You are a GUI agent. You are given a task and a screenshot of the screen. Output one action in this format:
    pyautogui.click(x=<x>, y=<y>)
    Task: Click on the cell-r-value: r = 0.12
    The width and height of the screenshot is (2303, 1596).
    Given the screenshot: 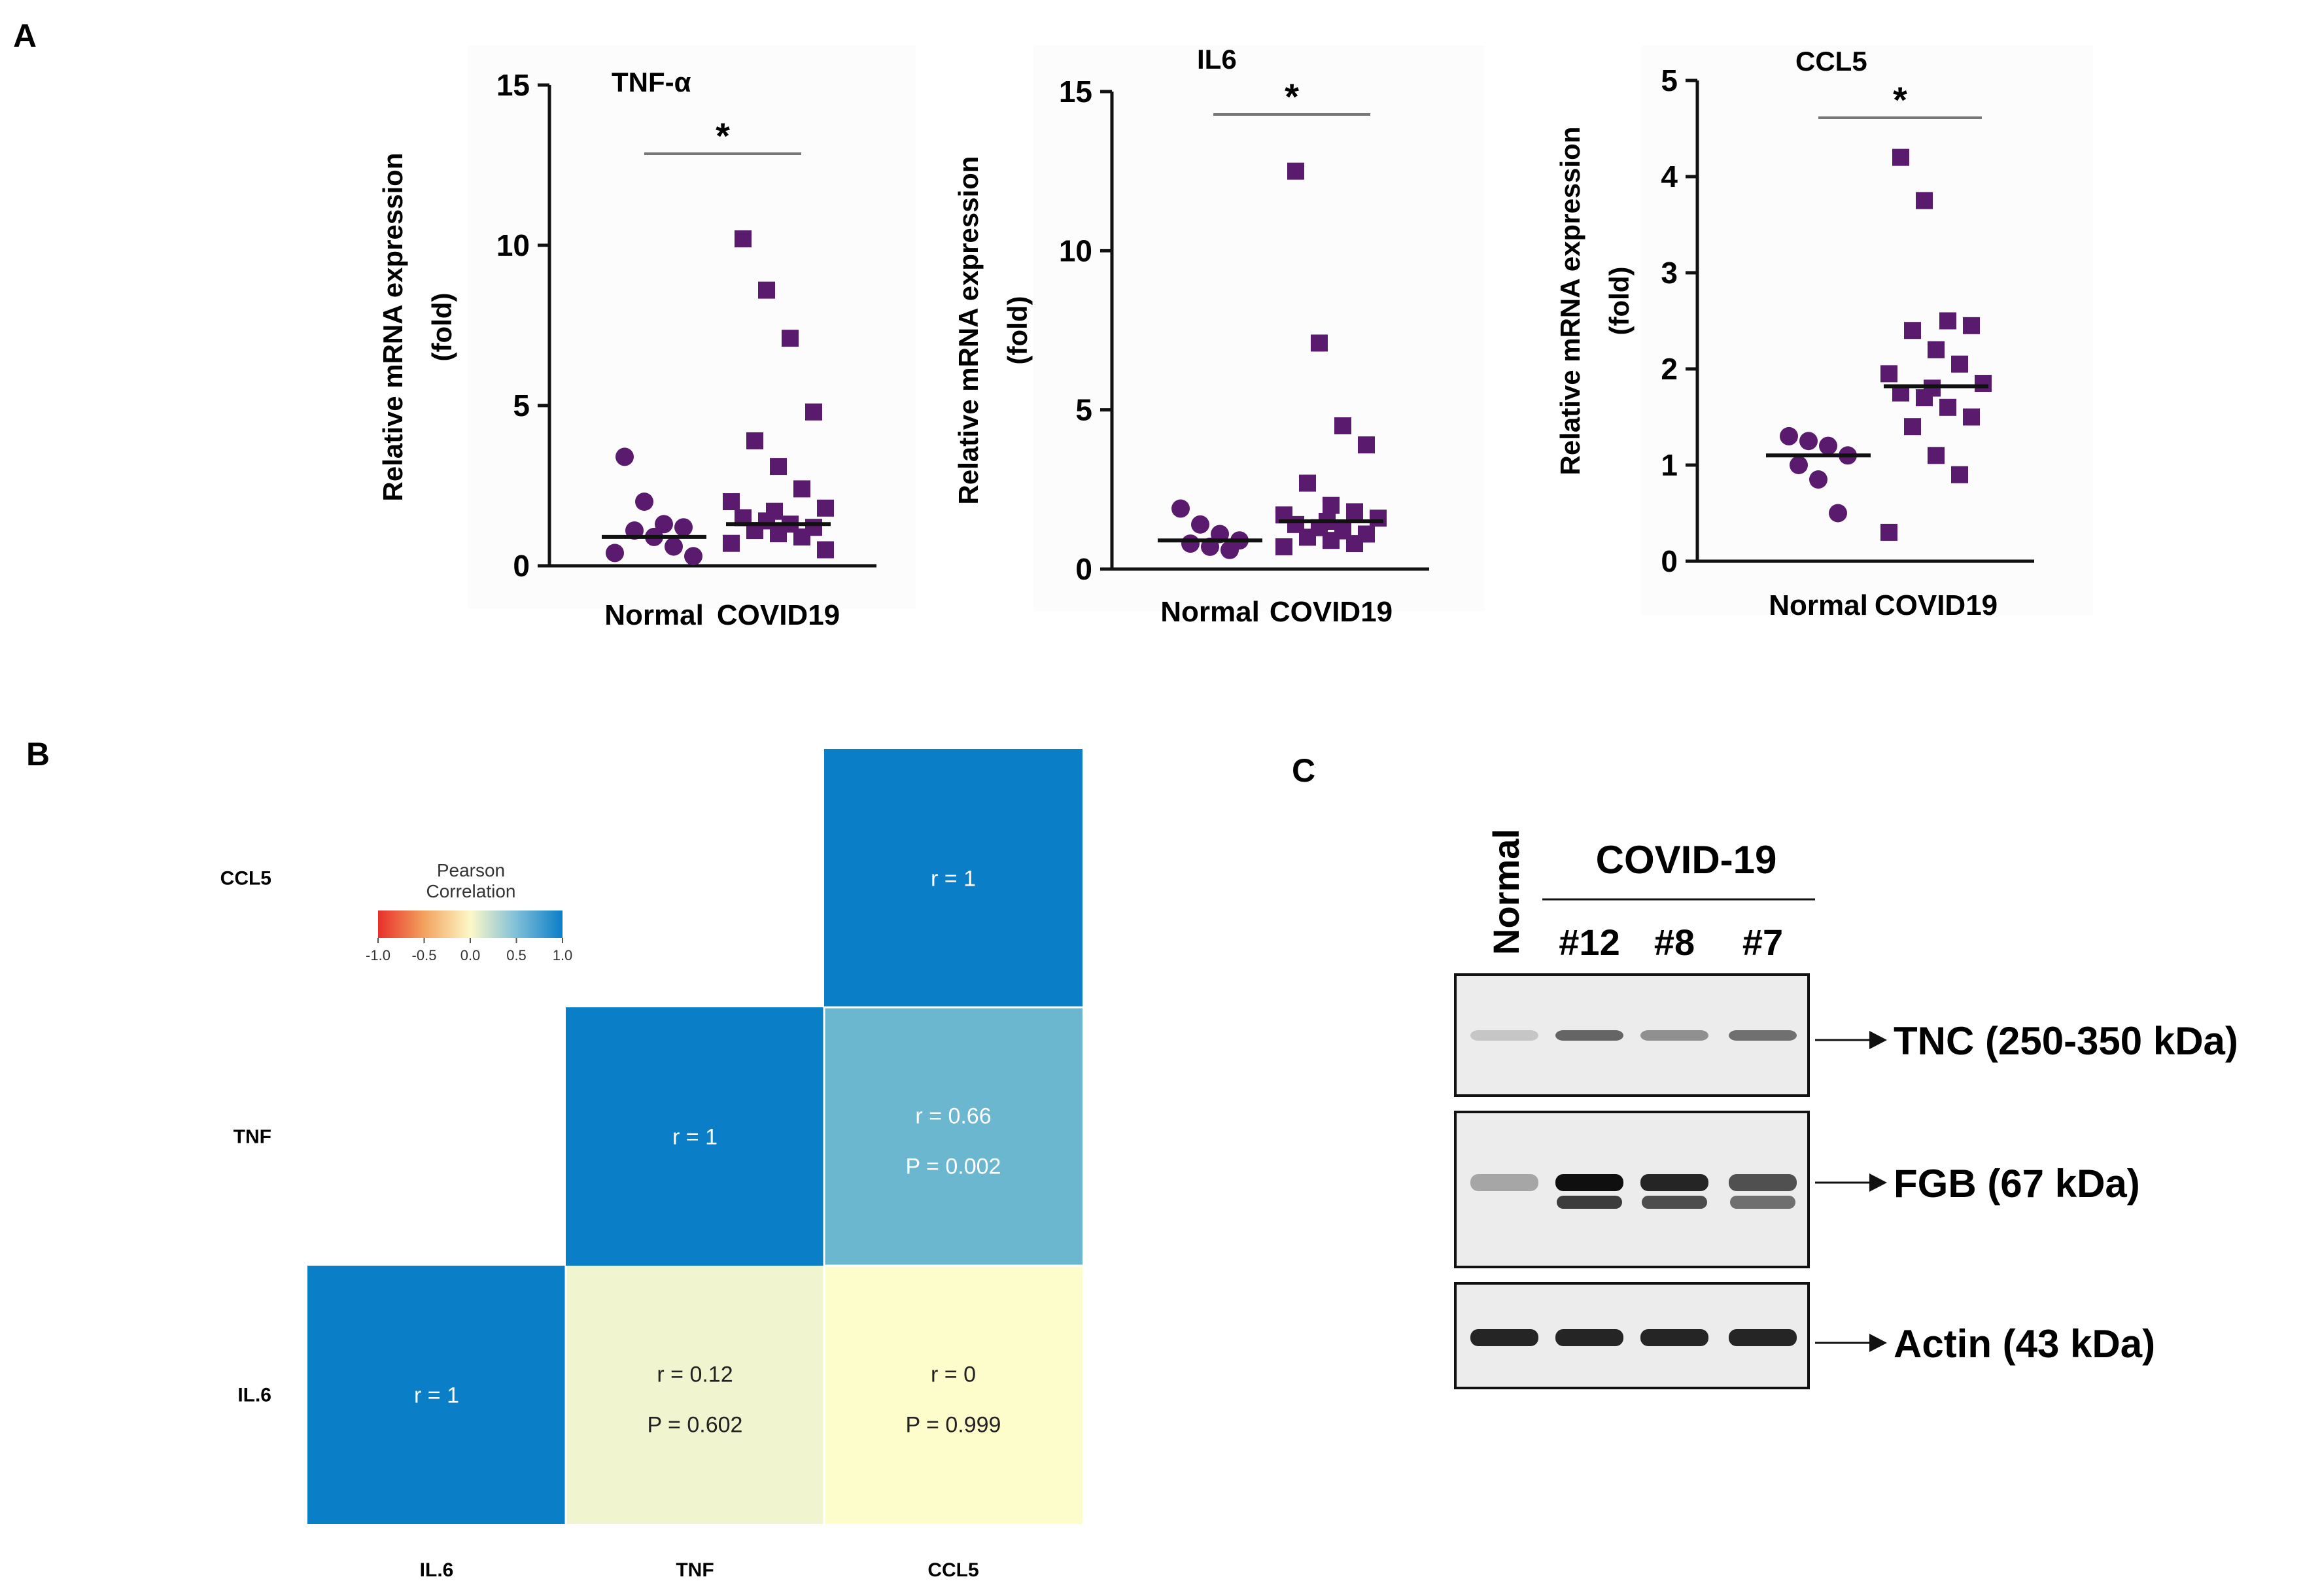 What is the action you would take?
    pyautogui.click(x=695, y=1374)
    